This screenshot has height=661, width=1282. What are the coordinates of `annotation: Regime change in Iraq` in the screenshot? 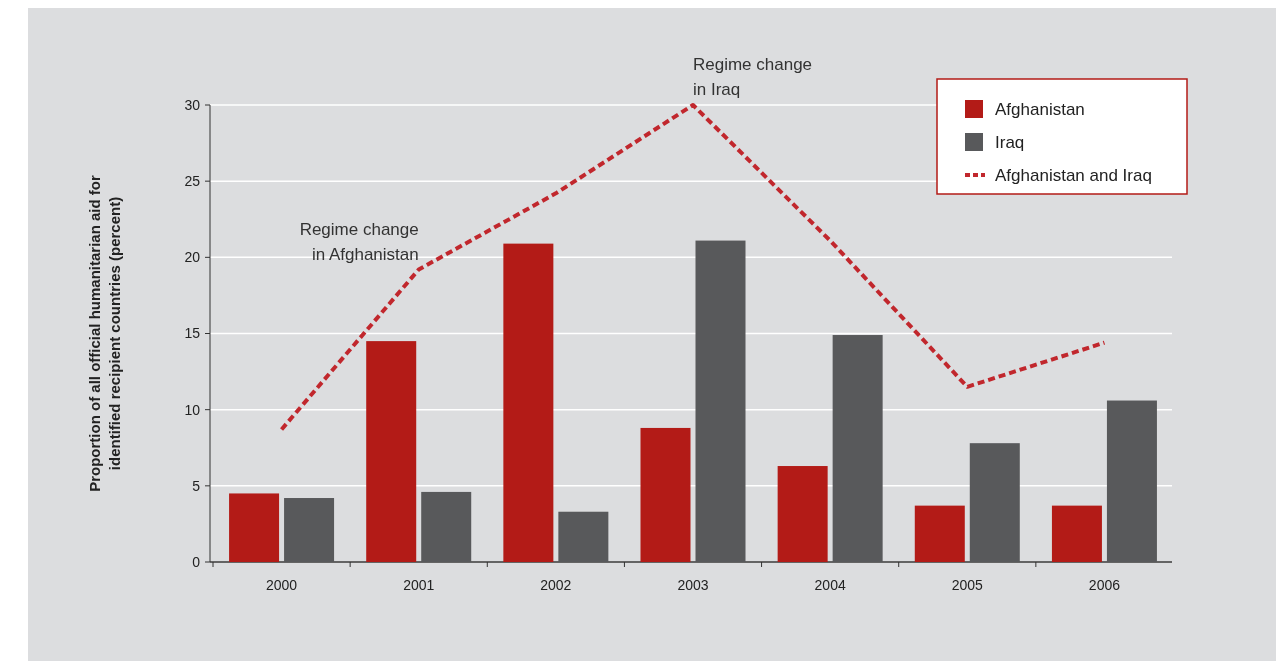 It's located at (753, 77).